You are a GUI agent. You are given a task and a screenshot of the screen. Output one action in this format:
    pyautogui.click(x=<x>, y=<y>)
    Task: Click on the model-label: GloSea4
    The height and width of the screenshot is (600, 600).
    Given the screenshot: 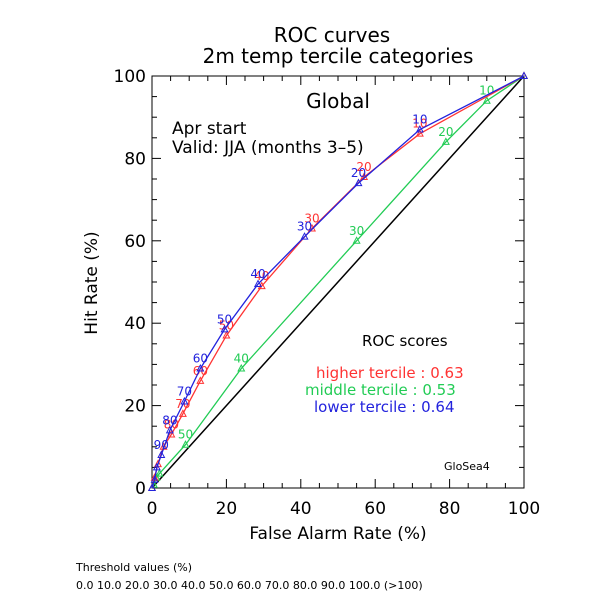 What is the action you would take?
    pyautogui.click(x=467, y=466)
    